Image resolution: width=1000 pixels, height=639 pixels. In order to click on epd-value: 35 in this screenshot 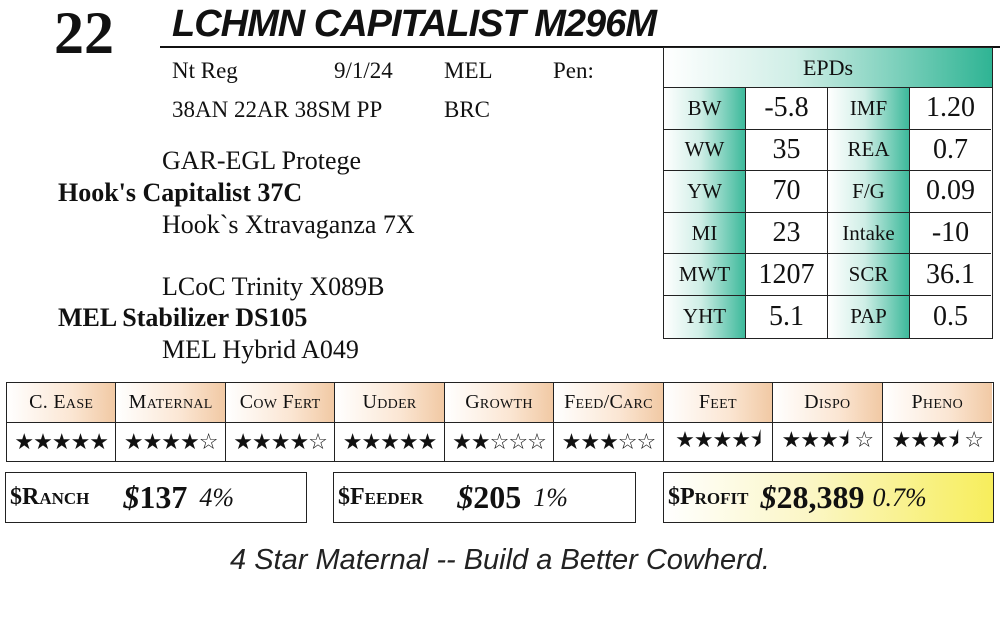, I will do `click(787, 150)`.